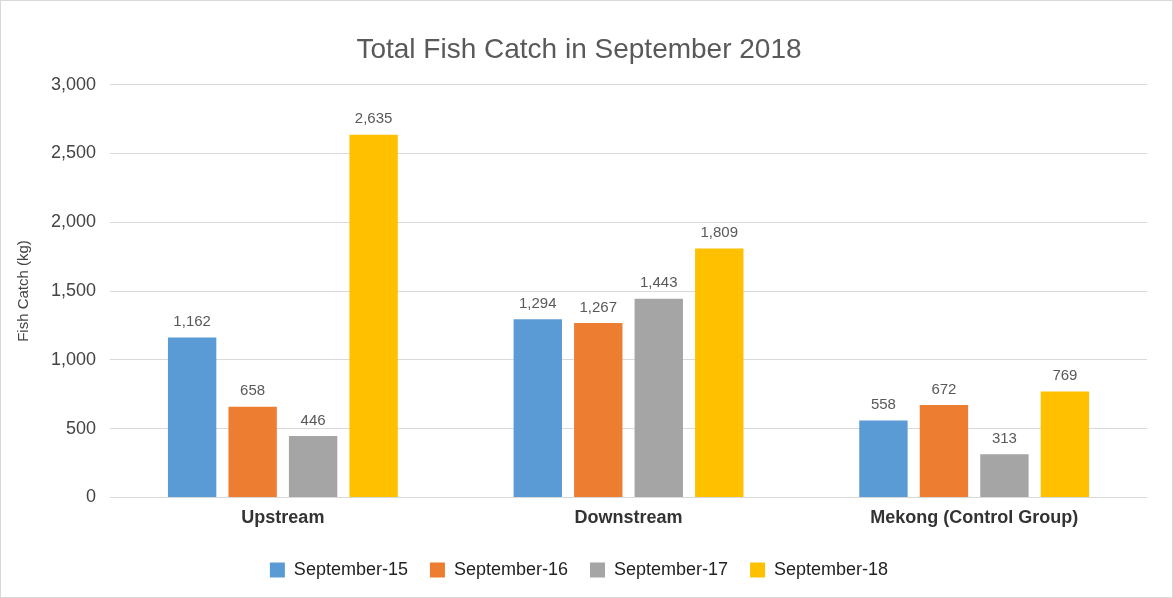  I want to click on y-tick-label: 3,000, so click(74, 83).